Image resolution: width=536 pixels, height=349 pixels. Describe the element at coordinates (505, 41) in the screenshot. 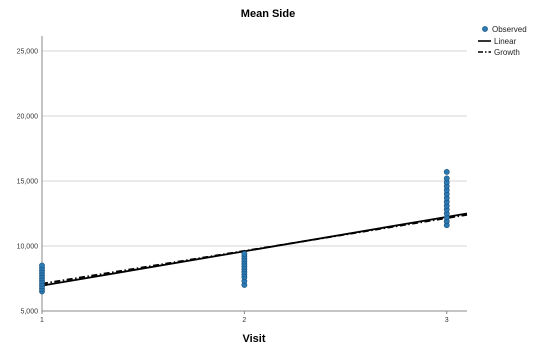

I see `legend-linear-label: Linear` at that location.